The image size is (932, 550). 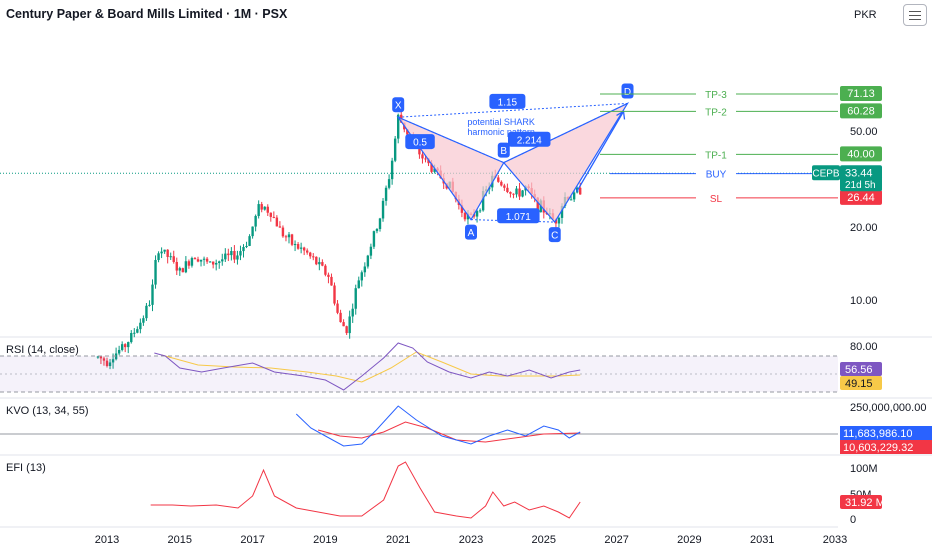 I want to click on countdown-value: 21d 5h, so click(x=860, y=185).